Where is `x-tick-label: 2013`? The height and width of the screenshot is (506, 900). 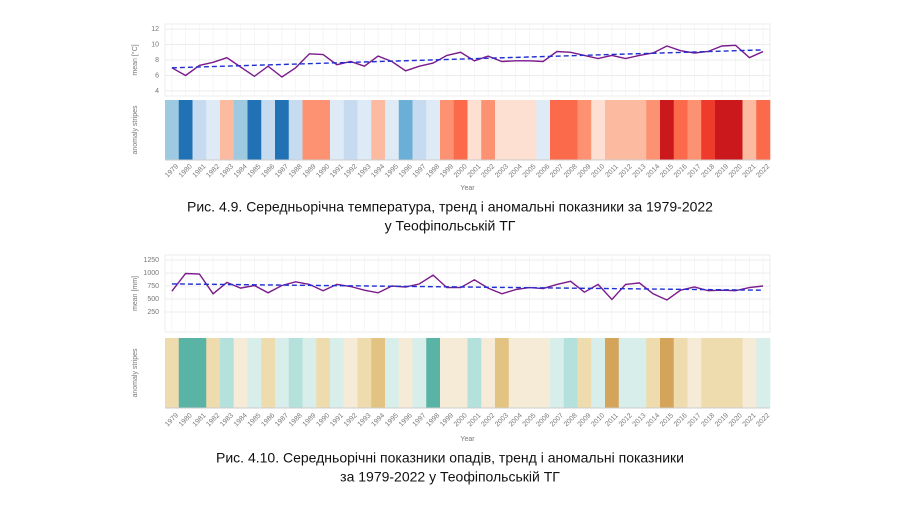 x-tick-label: 2013 is located at coordinates (640, 420).